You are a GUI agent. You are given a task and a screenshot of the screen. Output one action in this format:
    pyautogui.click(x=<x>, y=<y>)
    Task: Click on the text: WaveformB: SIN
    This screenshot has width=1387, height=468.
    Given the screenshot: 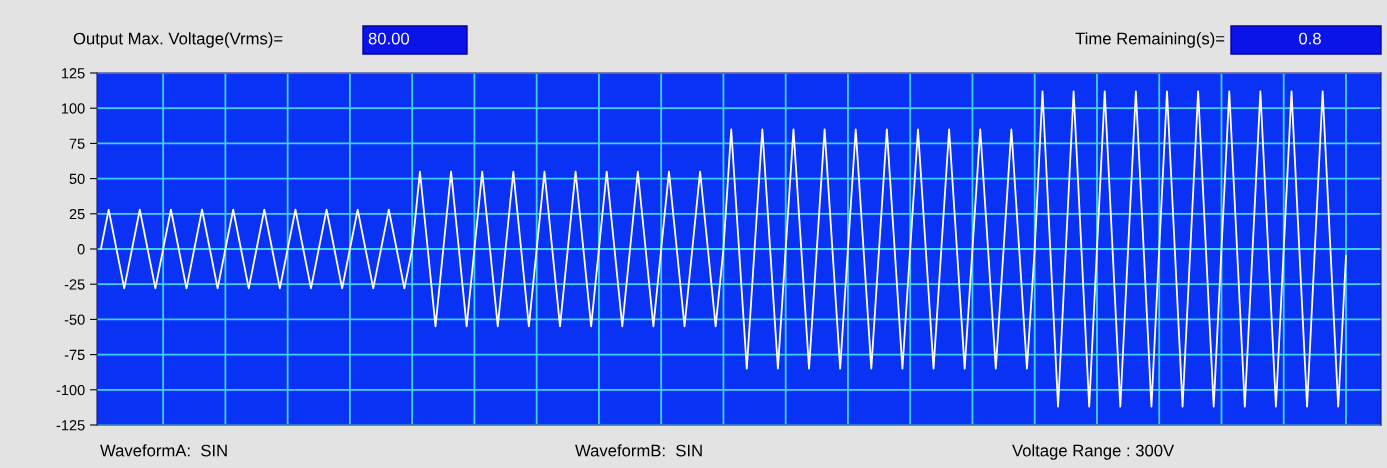 What is the action you would take?
    pyautogui.click(x=638, y=450)
    